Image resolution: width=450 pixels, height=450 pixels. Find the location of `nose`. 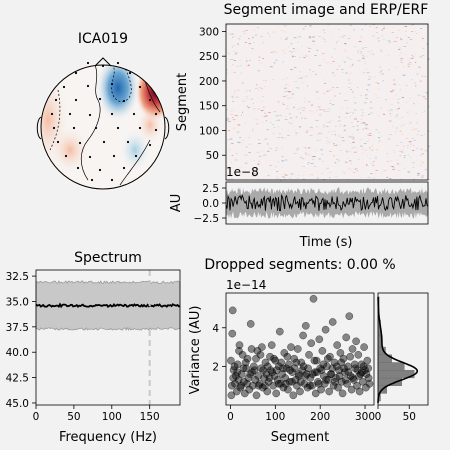

nose is located at coordinates (103, 62).